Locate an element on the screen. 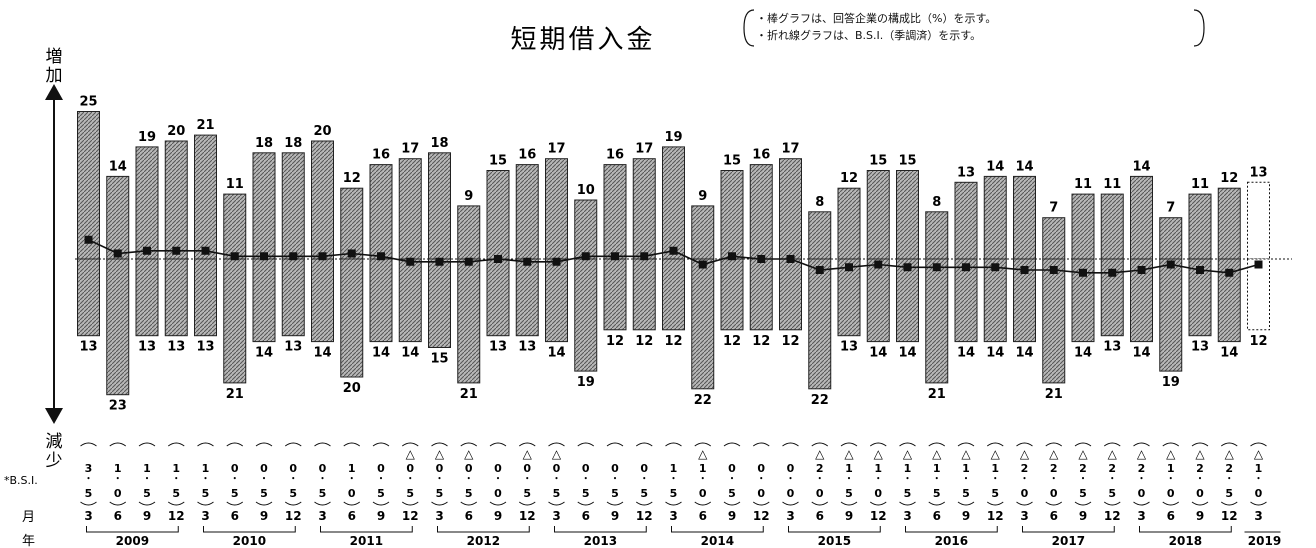 The width and height of the screenshot is (1316, 548). y-top-label-char: 増 is located at coordinates (54, 57).